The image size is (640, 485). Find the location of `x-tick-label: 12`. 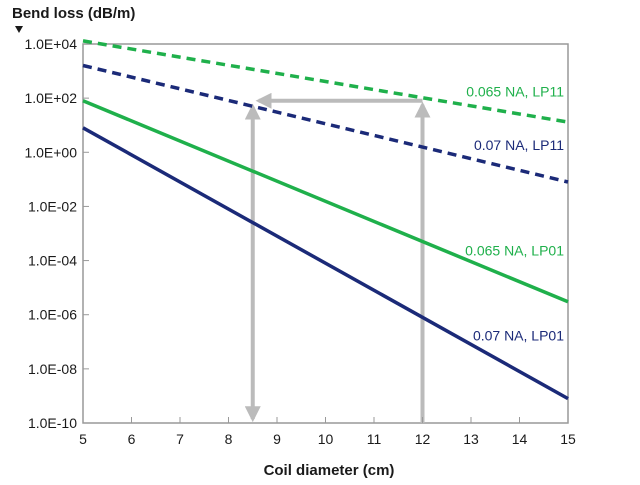

x-tick-label: 12 is located at coordinates (423, 439).